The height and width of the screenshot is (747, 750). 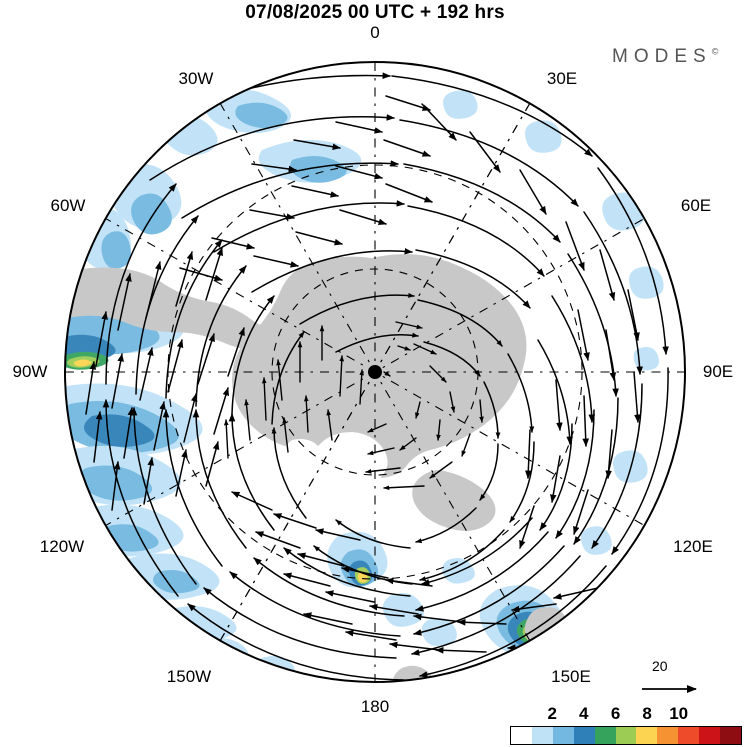 I want to click on lon-label-30w: 30W, so click(x=196, y=78).